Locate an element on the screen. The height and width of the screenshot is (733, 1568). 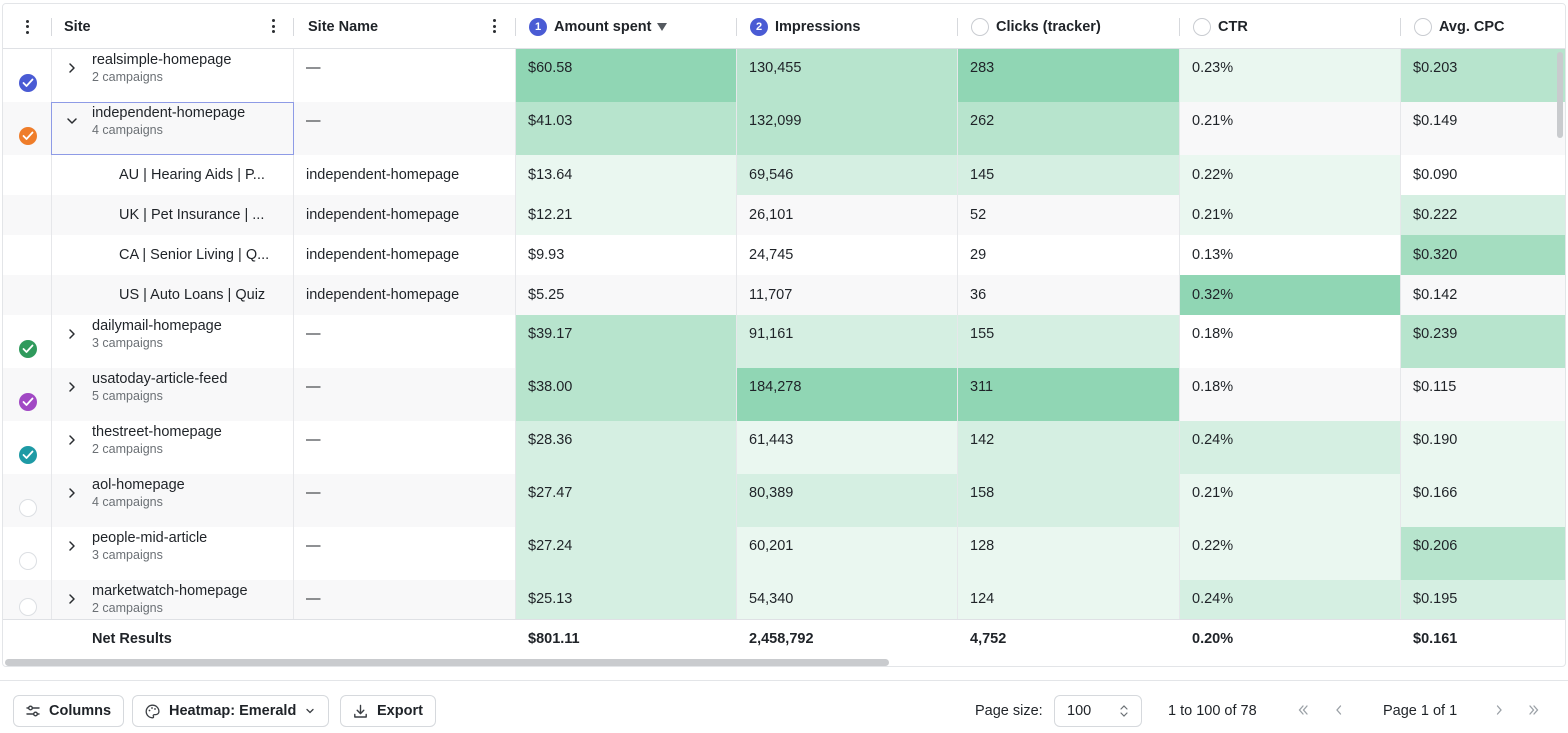
site-cell: marketwatch-homepage 2 campaigns is located at coordinates (172, 599).